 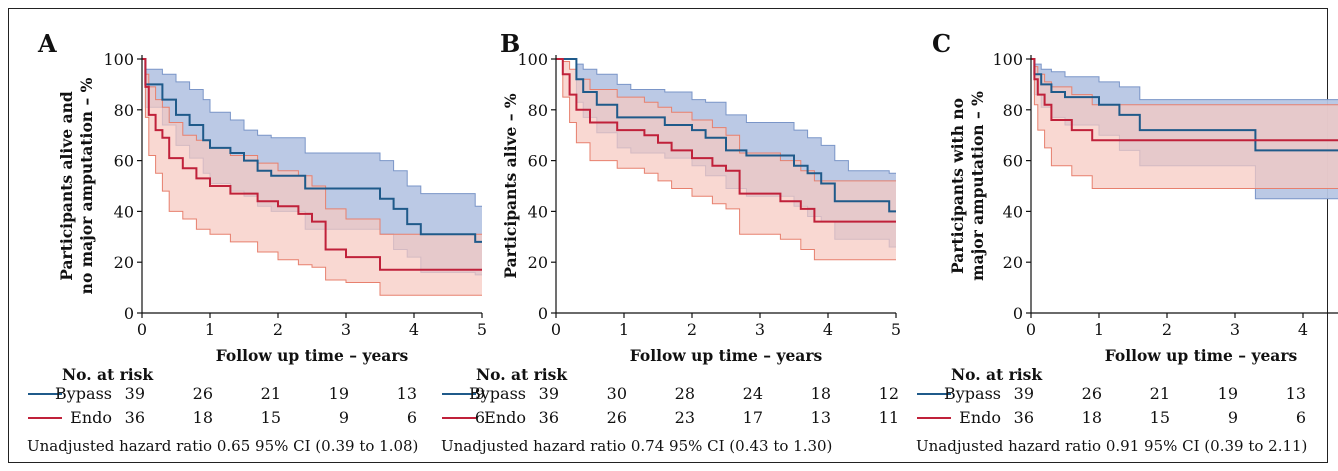 What do you see at coordinates (685, 393) in the screenshot?
I see `at-risk-count: 28` at bounding box center [685, 393].